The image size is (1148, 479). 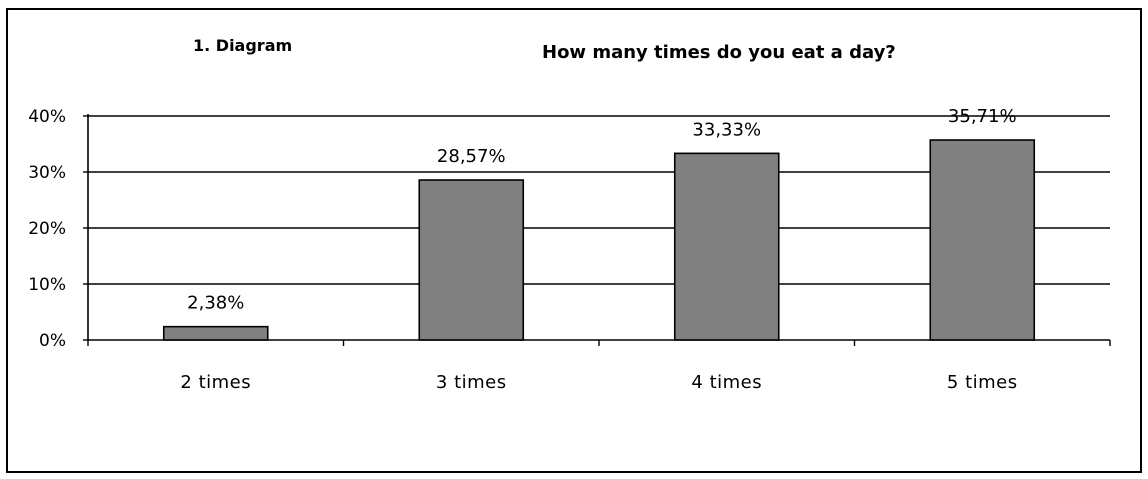 I want to click on data-label: 35,71%, so click(x=982, y=116).